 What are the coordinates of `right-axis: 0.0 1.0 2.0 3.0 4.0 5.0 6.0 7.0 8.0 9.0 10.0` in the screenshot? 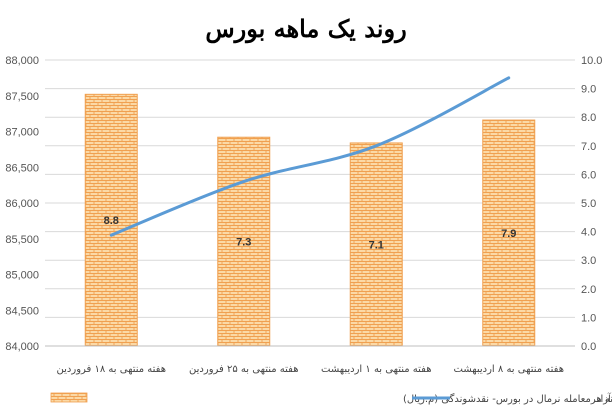 It's located at (591, 204).